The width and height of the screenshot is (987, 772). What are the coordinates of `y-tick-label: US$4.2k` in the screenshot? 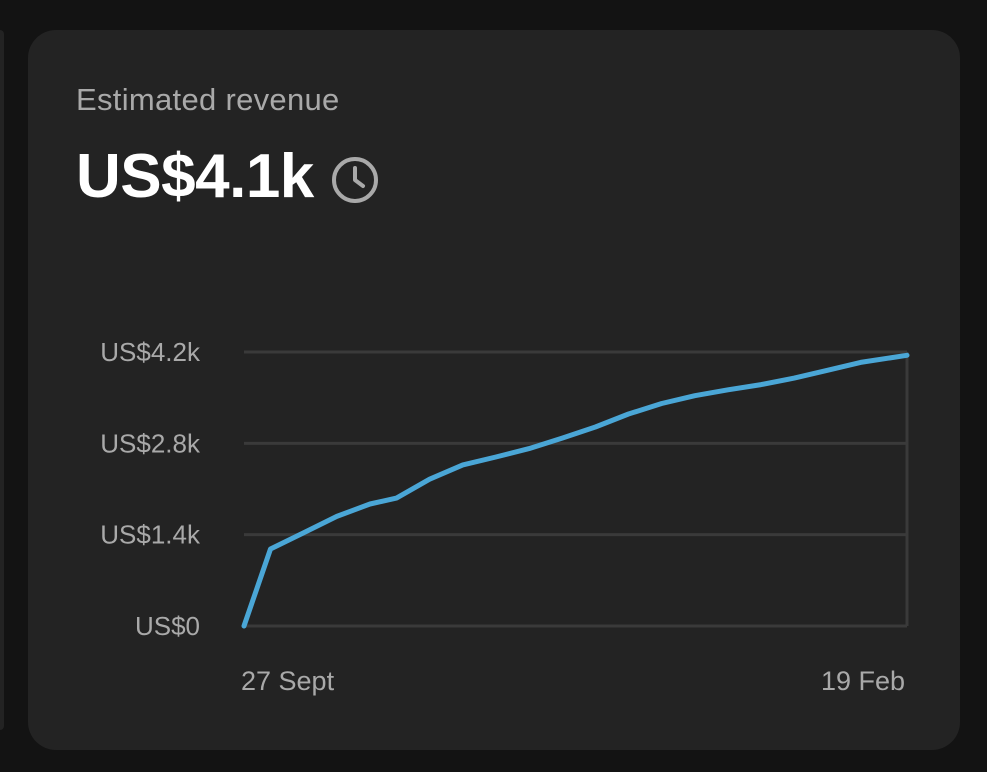 It's located at (150, 352).